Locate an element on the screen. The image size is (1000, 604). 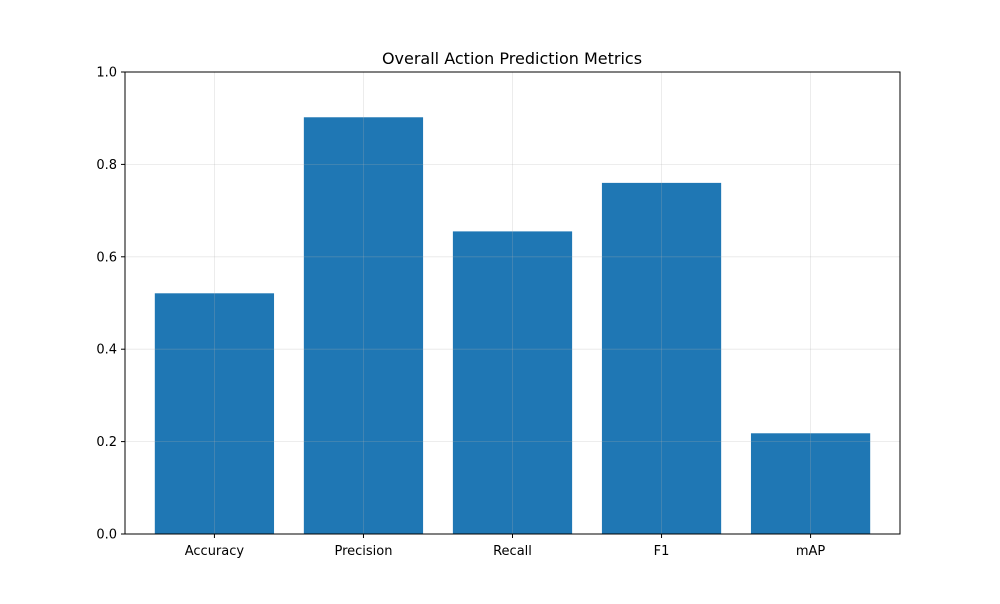
y-tick-label: 0.2 is located at coordinates (106, 442).